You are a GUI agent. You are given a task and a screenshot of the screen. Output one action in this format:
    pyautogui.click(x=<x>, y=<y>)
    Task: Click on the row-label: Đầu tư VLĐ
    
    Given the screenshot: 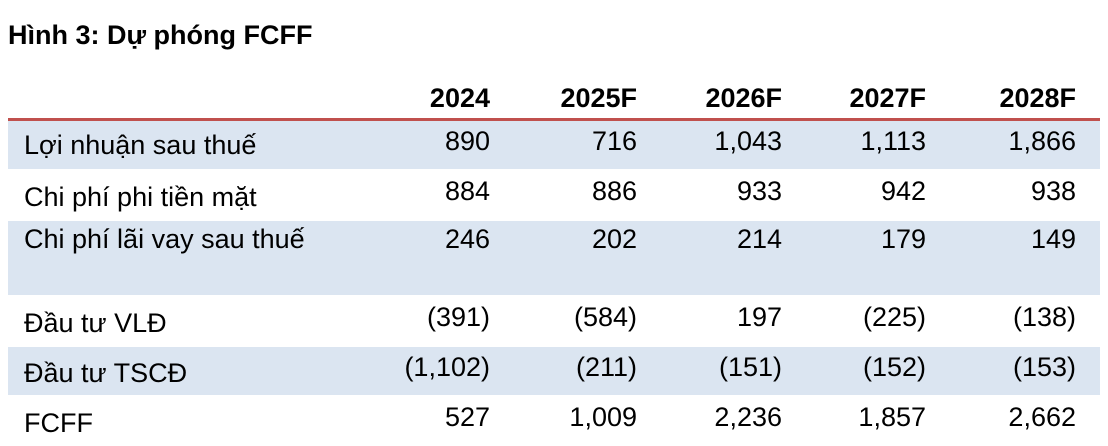 What is the action you would take?
    pyautogui.click(x=95, y=323)
    